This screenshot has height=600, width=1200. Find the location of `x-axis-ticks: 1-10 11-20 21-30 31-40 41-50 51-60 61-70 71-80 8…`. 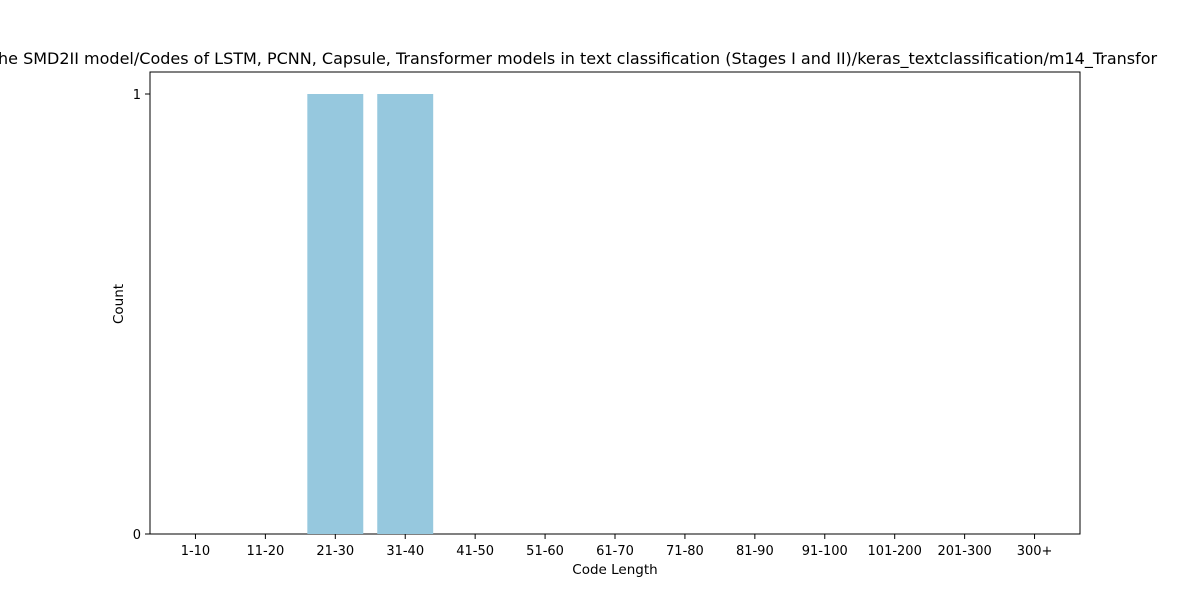

x-axis-ticks: 1-10 11-20 21-30 31-40 41-50 51-60 61-70 71-80 8… is located at coordinates (617, 546).